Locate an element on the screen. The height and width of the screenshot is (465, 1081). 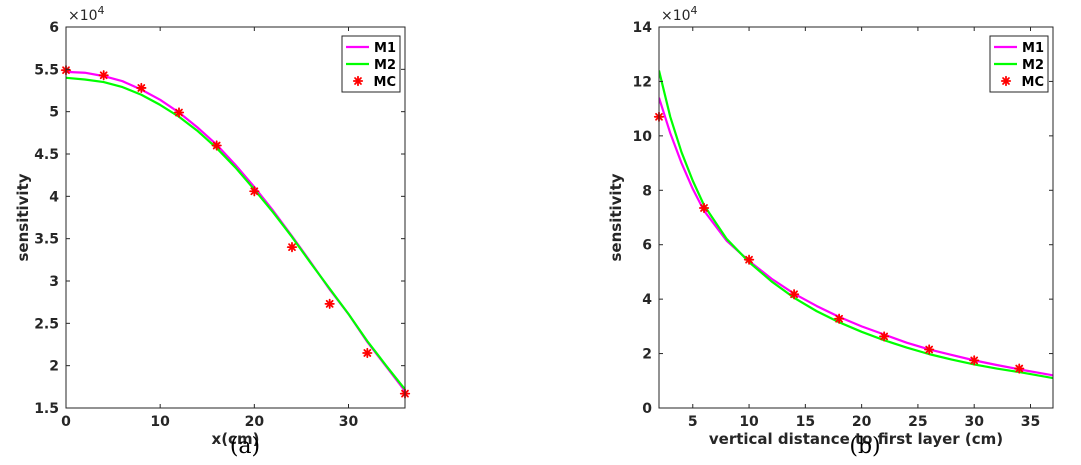
subfigure-caption: (b) is located at coordinates (864, 446).